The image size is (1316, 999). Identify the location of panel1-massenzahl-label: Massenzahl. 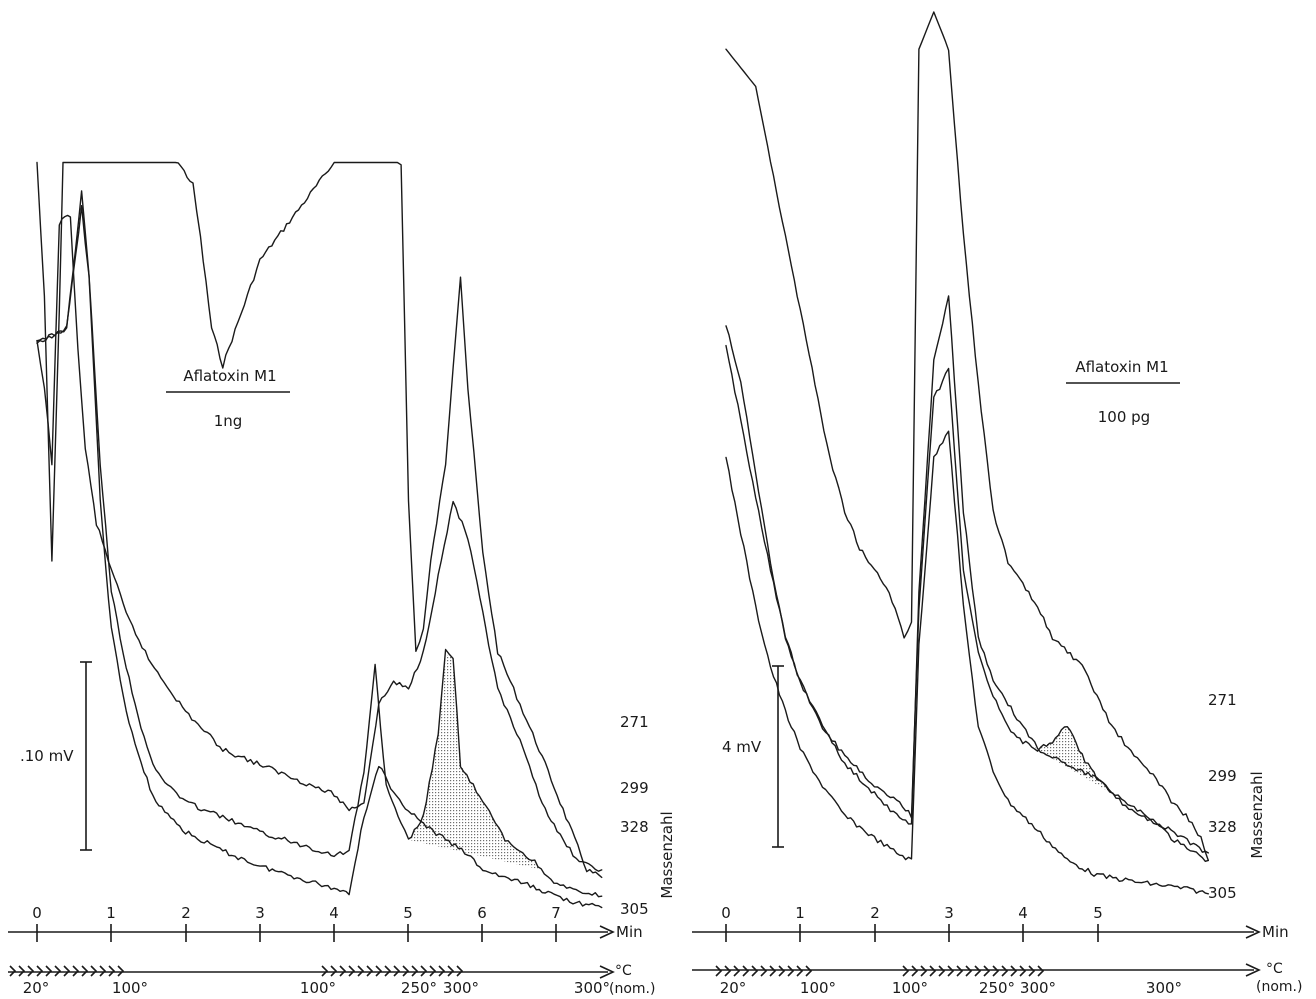
(667, 854).